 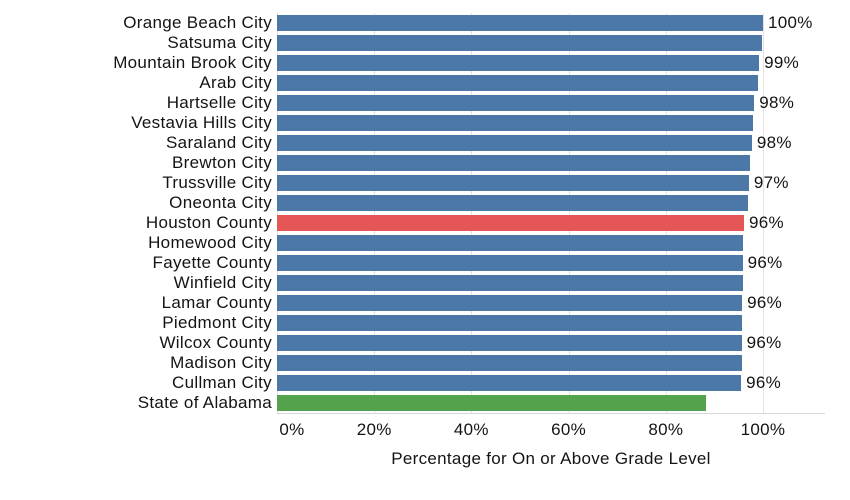 I want to click on bar-track: 97%, so click(x=551, y=183).